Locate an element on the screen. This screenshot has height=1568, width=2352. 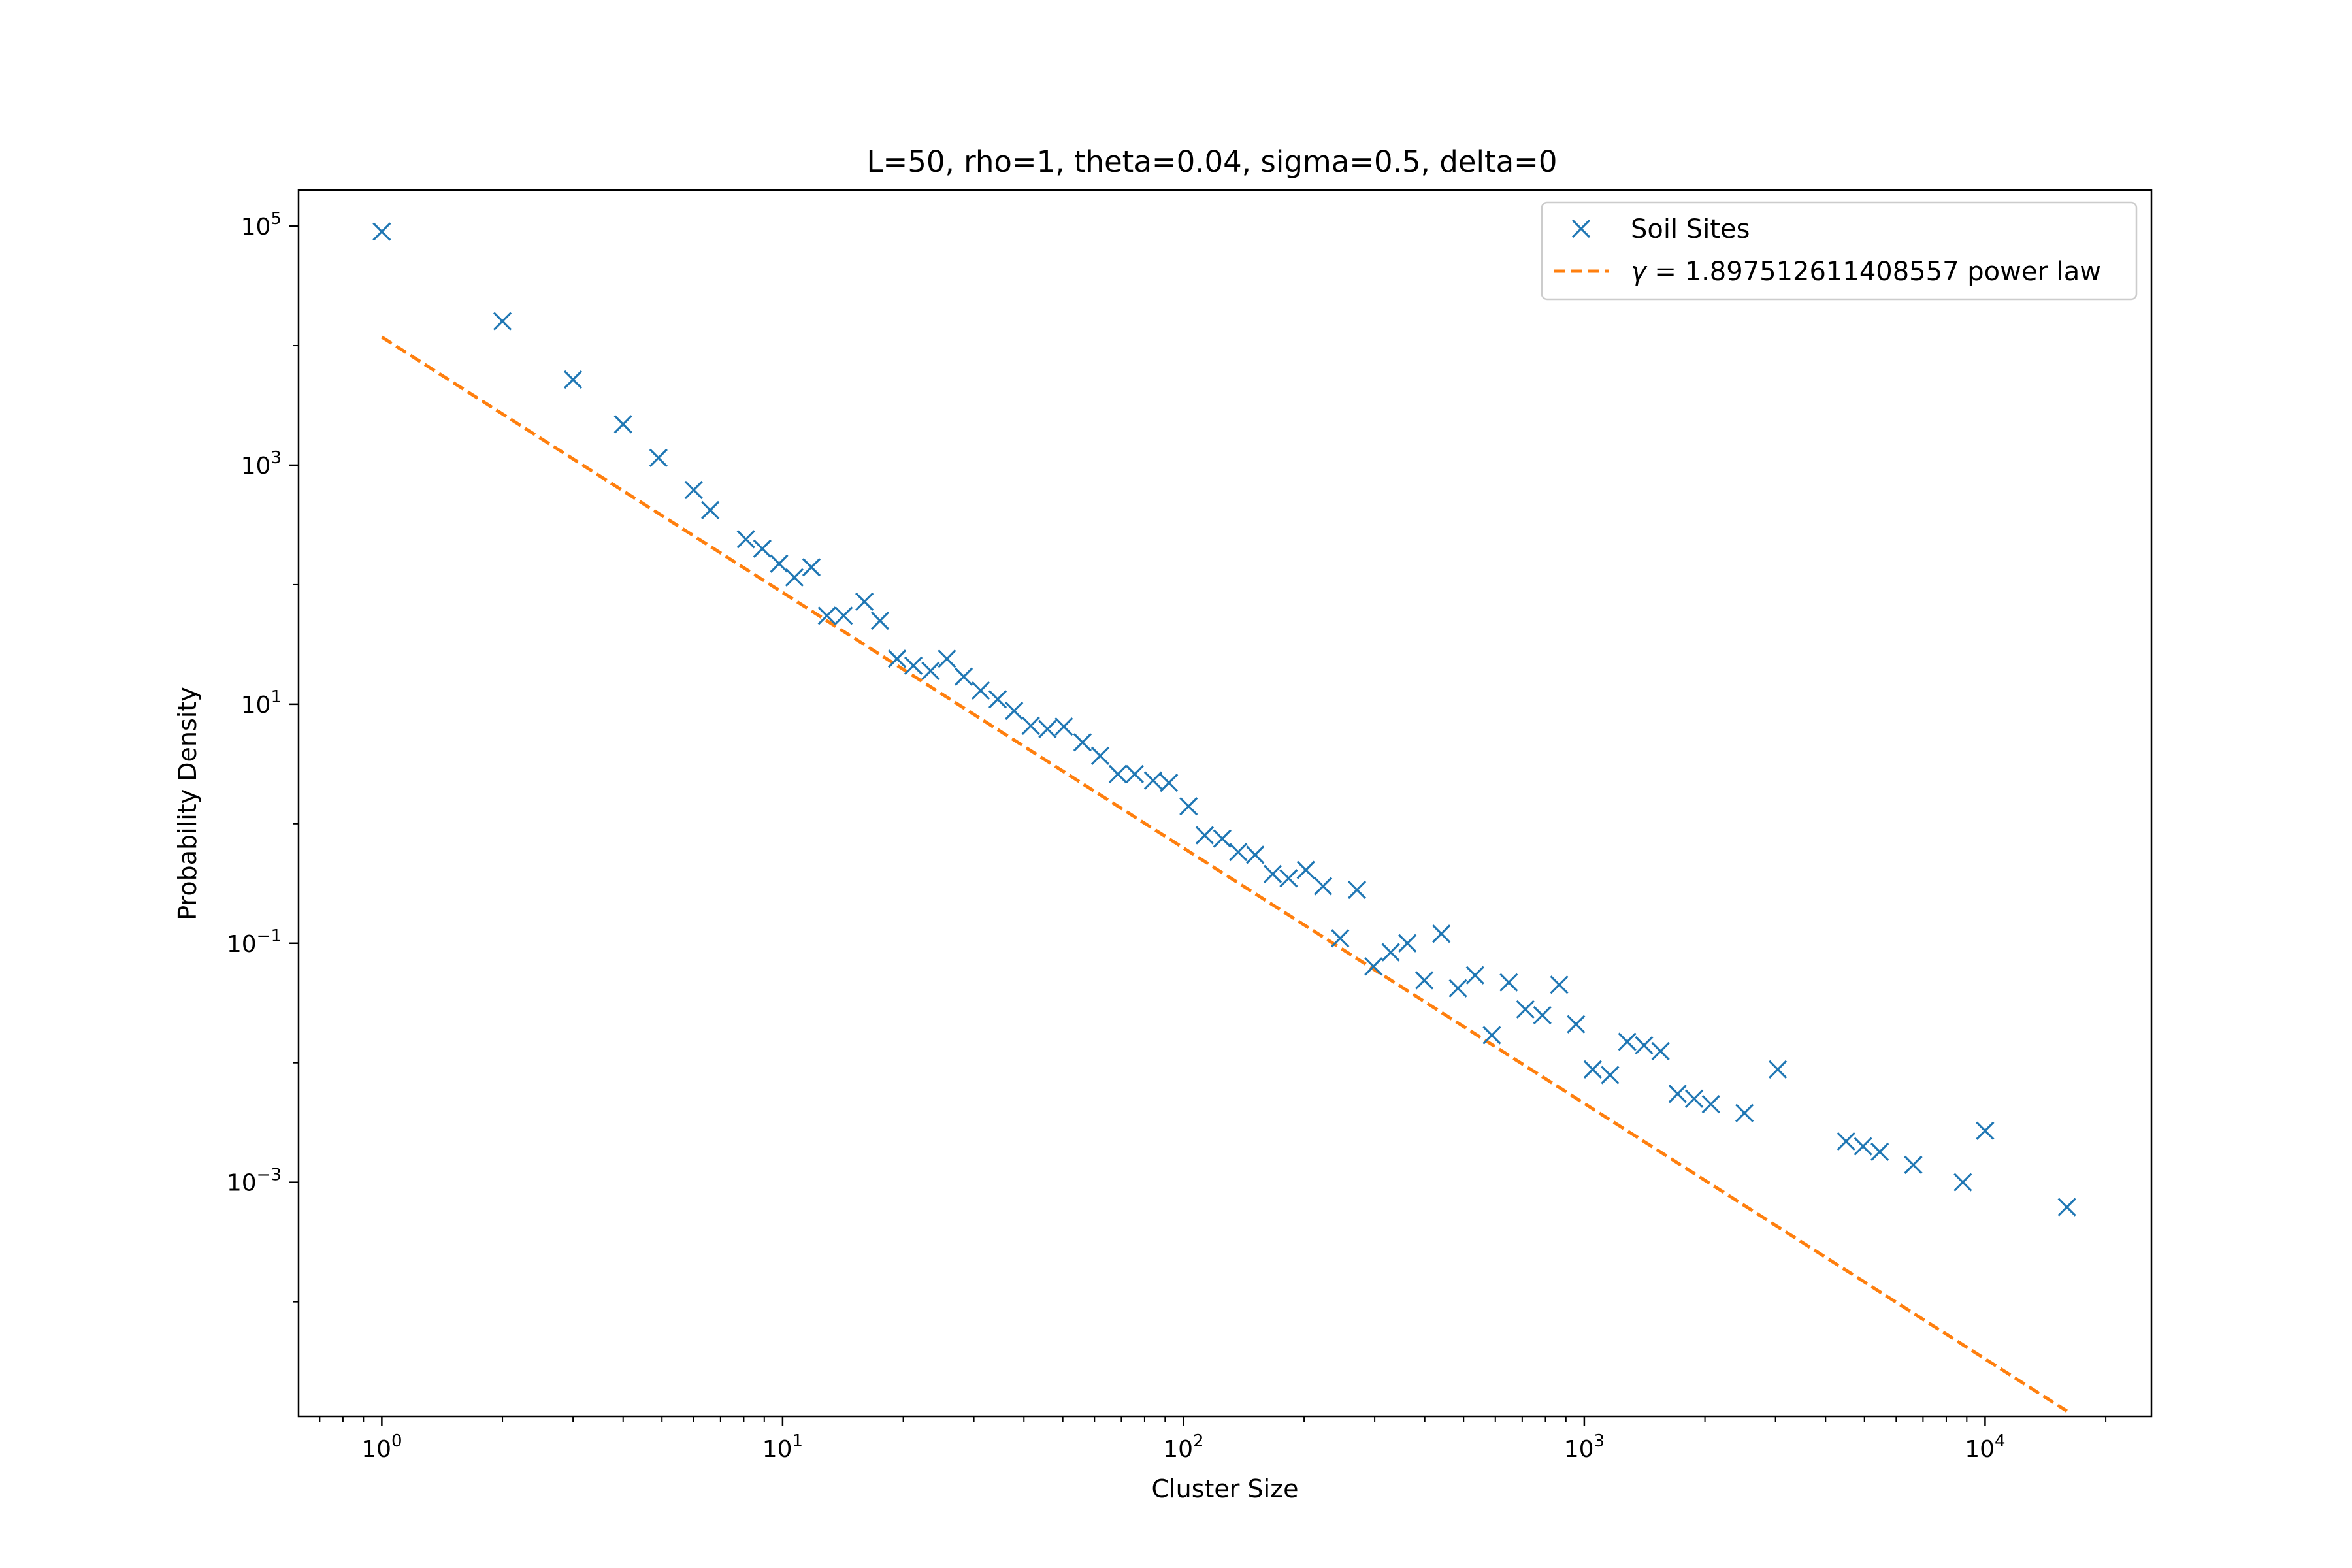
y-tick-label: 10⁵ is located at coordinates (261, 224).